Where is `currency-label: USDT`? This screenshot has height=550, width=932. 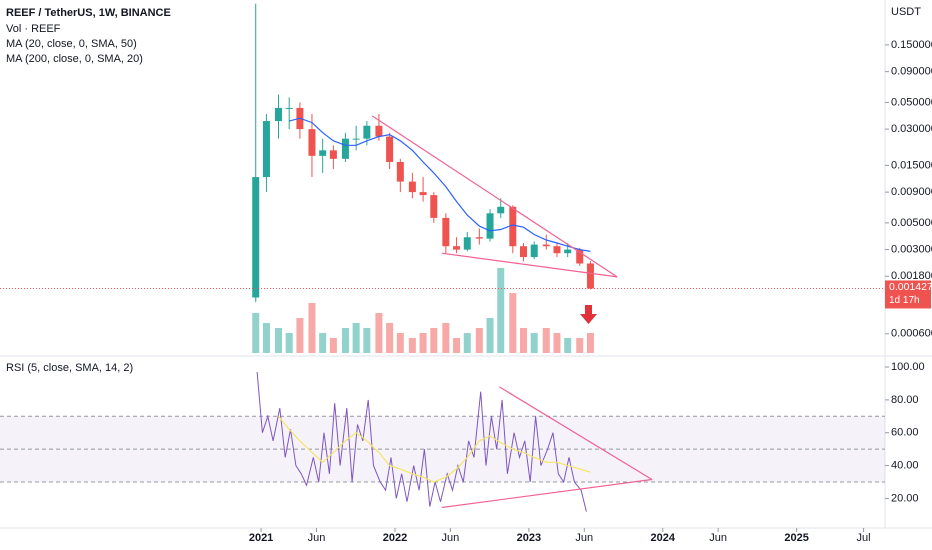
currency-label: USDT is located at coordinates (906, 12).